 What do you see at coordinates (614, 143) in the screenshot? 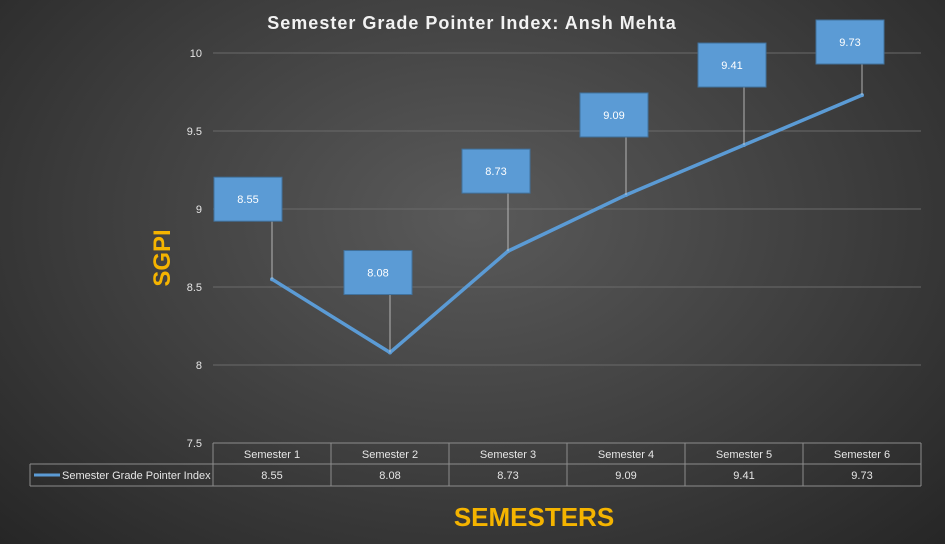
I see `data-label: 9.09` at bounding box center [614, 143].